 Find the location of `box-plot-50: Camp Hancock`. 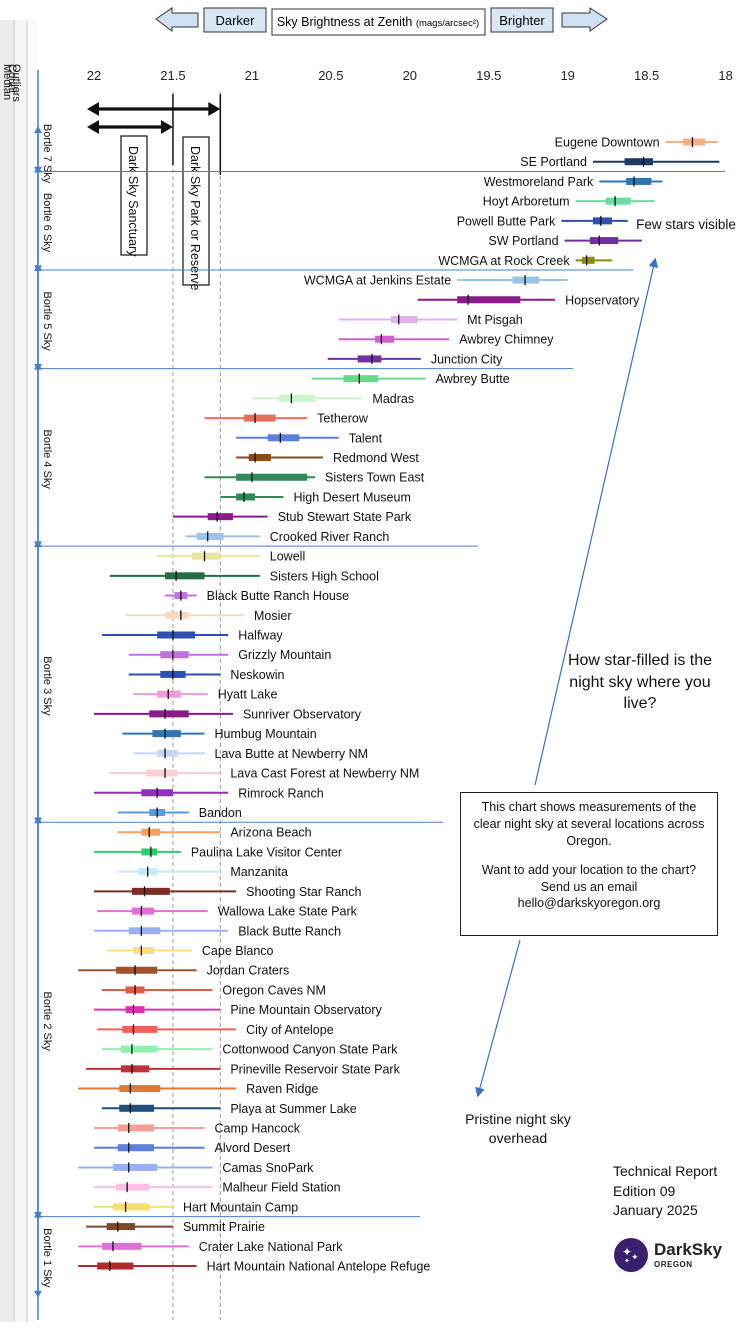

box-plot-50: Camp Hancock is located at coordinates (197, 1129).